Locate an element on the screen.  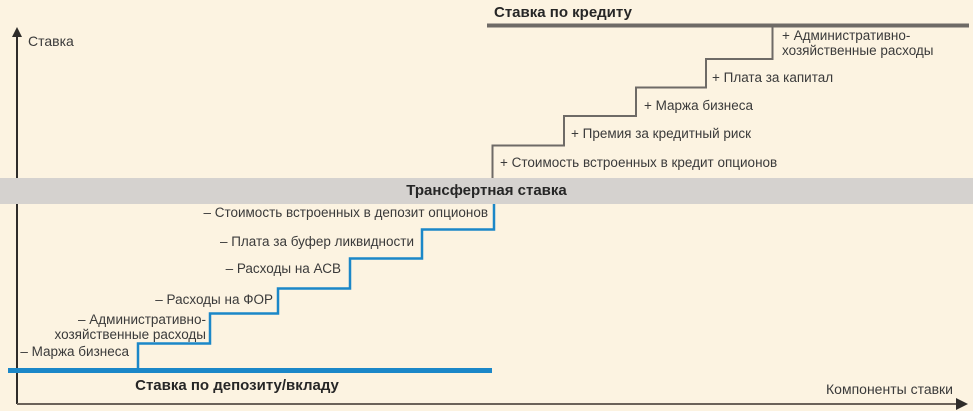
deposit-step-label-for-expenses: – Расходы на ФОР is located at coordinates (214, 299).